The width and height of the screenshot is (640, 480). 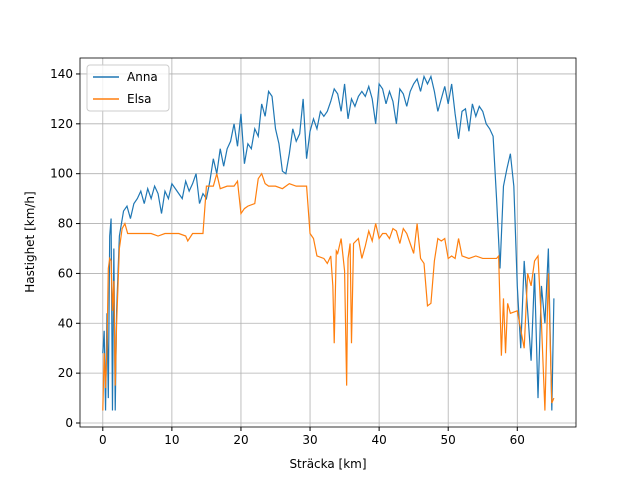 I want to click on x-tick-label: 0, so click(x=103, y=440).